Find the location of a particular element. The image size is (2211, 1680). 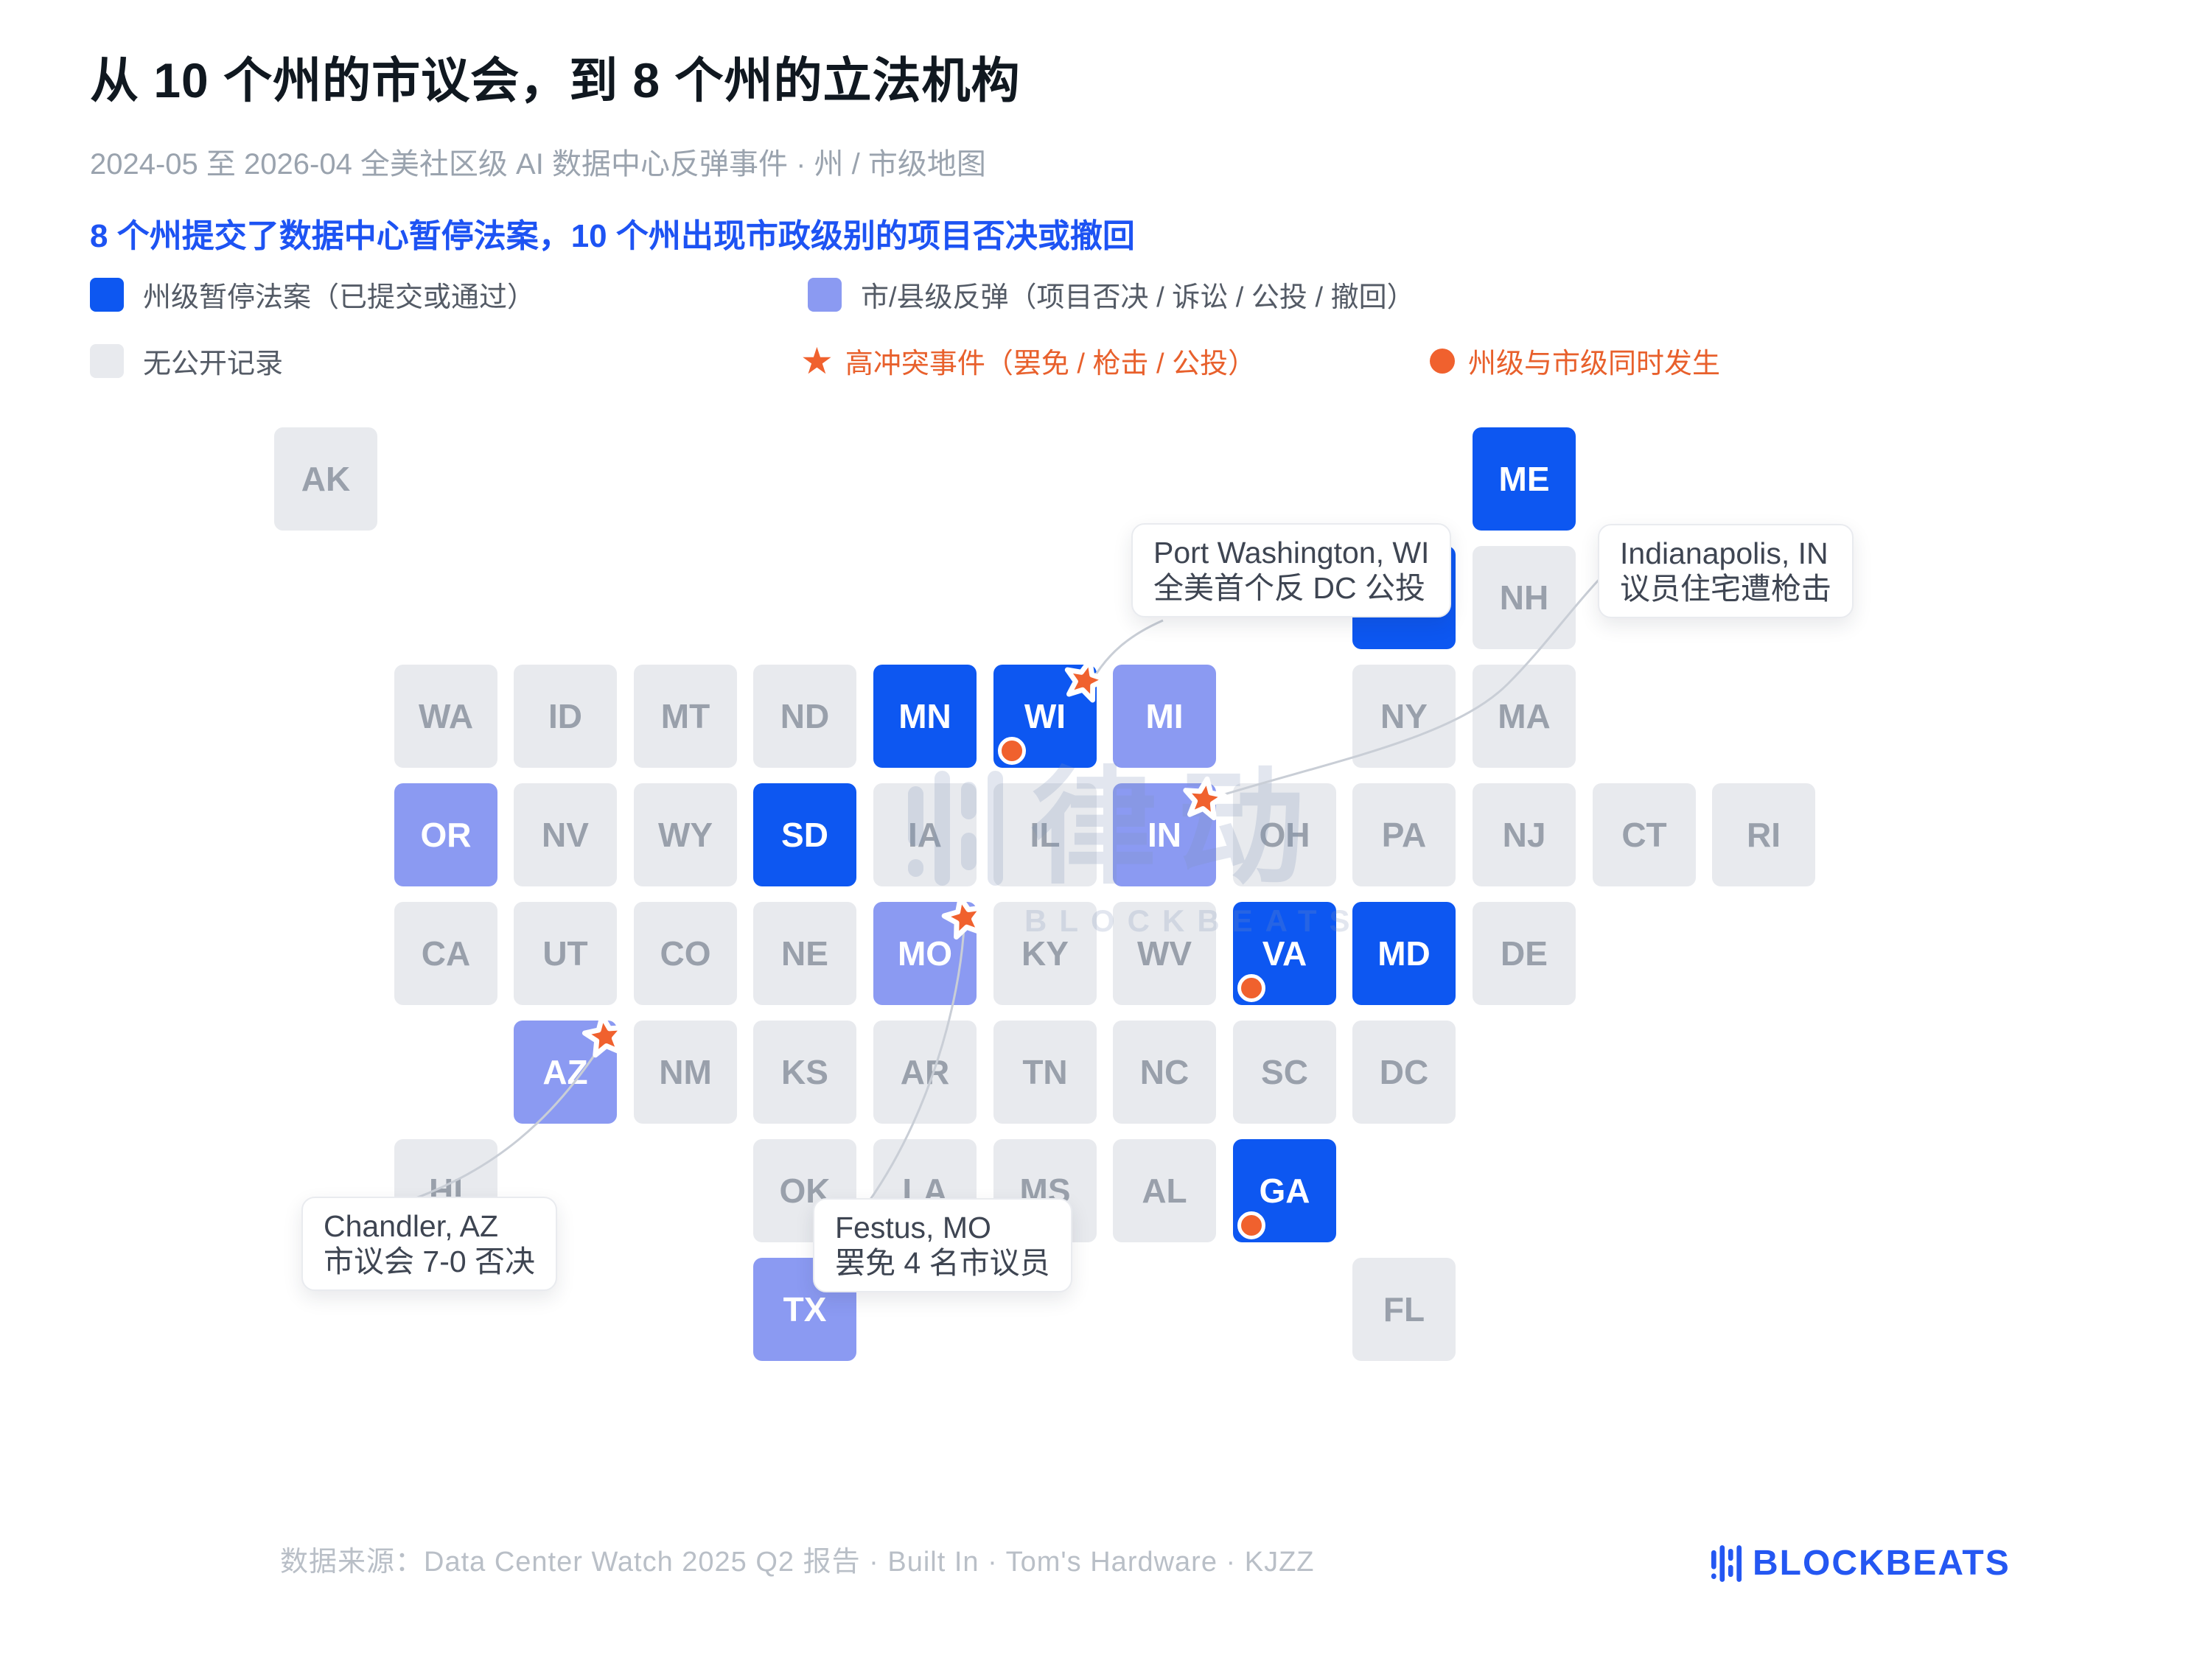

state-tile-AK: AK is located at coordinates (325, 479).